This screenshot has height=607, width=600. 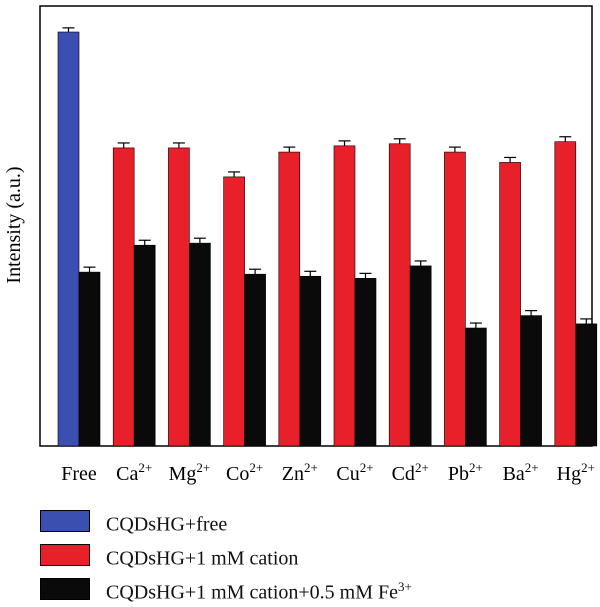 I want to click on bar-mg-s1, so click(x=179, y=297).